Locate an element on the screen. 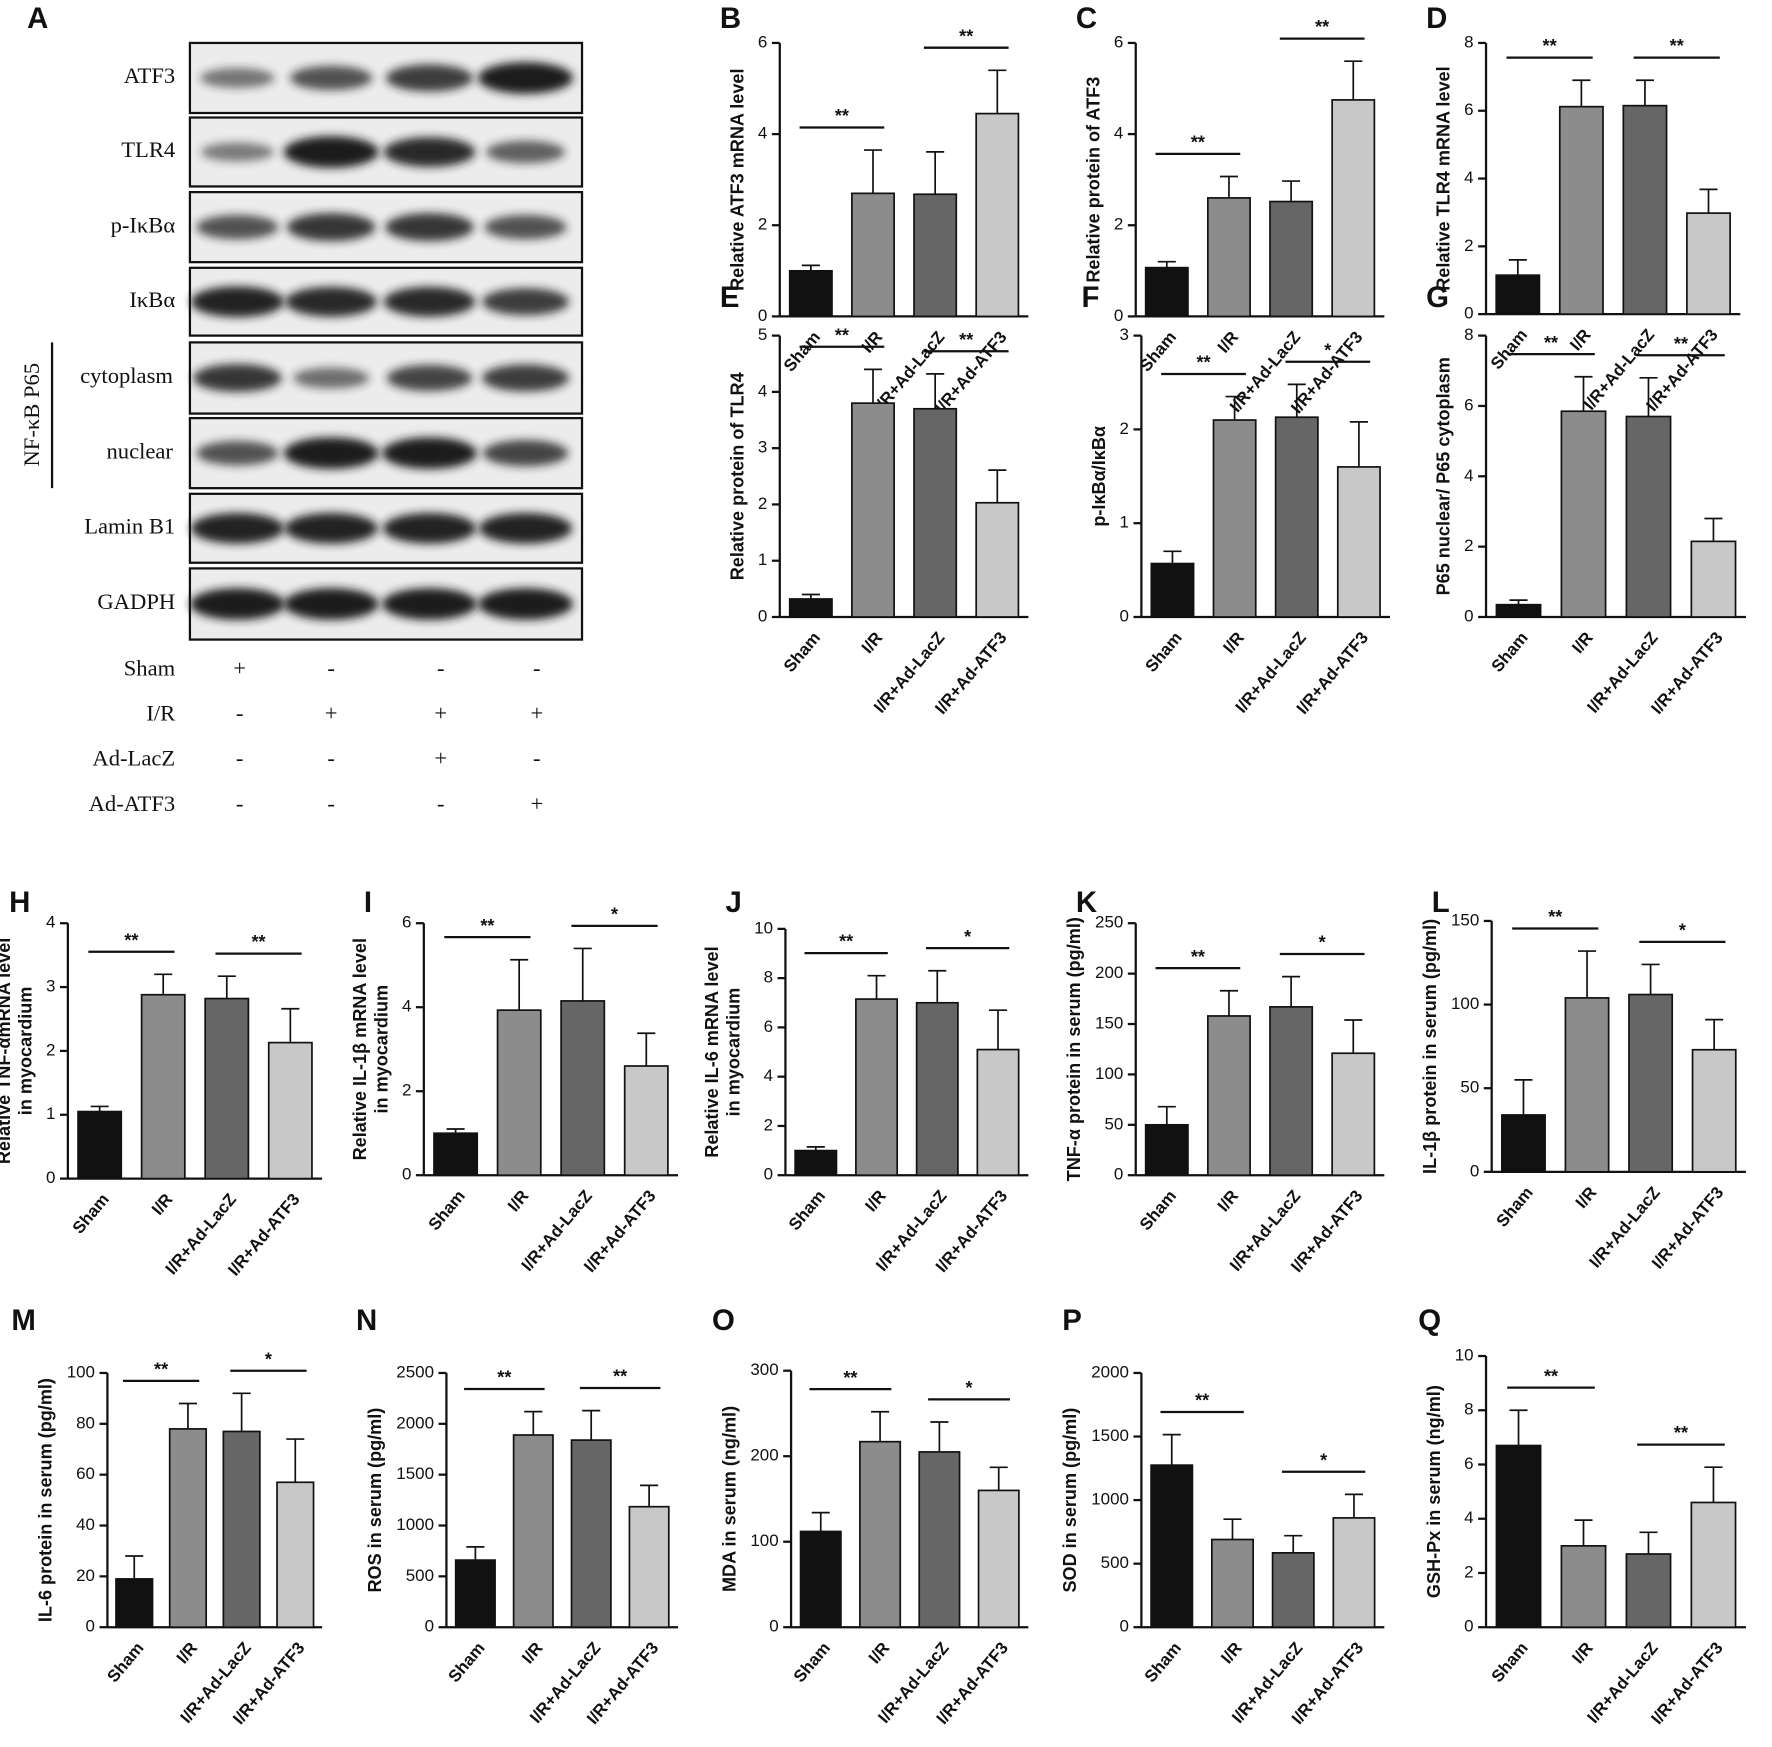  y-axis-label: MDA in serum (ng/ml) is located at coordinates (729, 1499).